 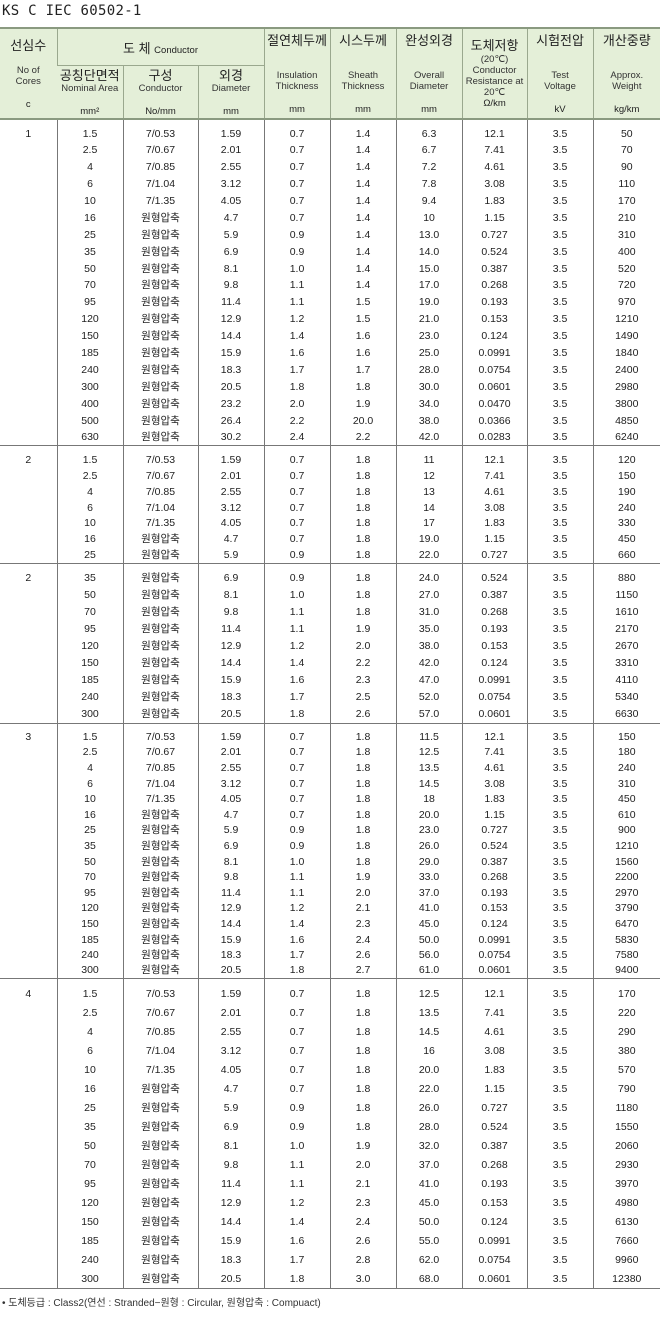 I want to click on table-row: 4 1.5 7/0.53 1.59 0.7 1.8 12.5 12.1 3.5 170, so click(x=330, y=991).